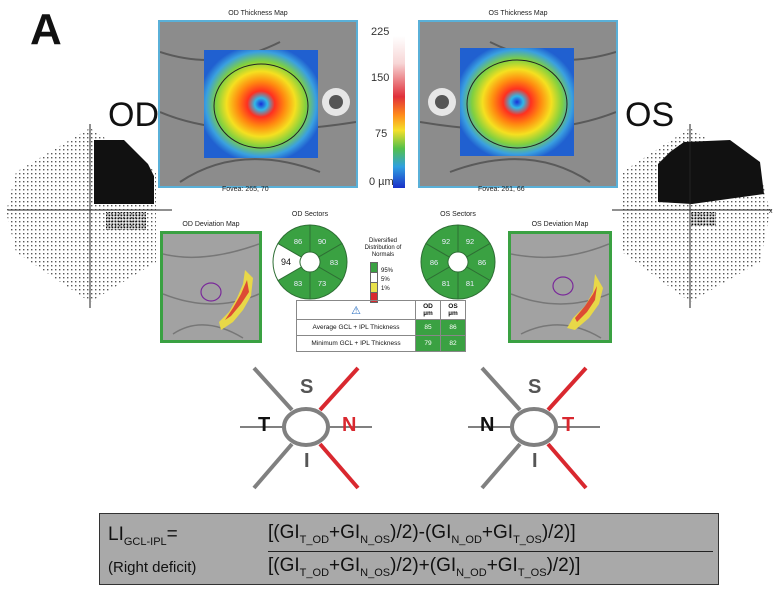 The width and height of the screenshot is (775, 590). What do you see at coordinates (382, 241) in the screenshot?
I see `legend-title-prefix: Diversified` at bounding box center [382, 241].